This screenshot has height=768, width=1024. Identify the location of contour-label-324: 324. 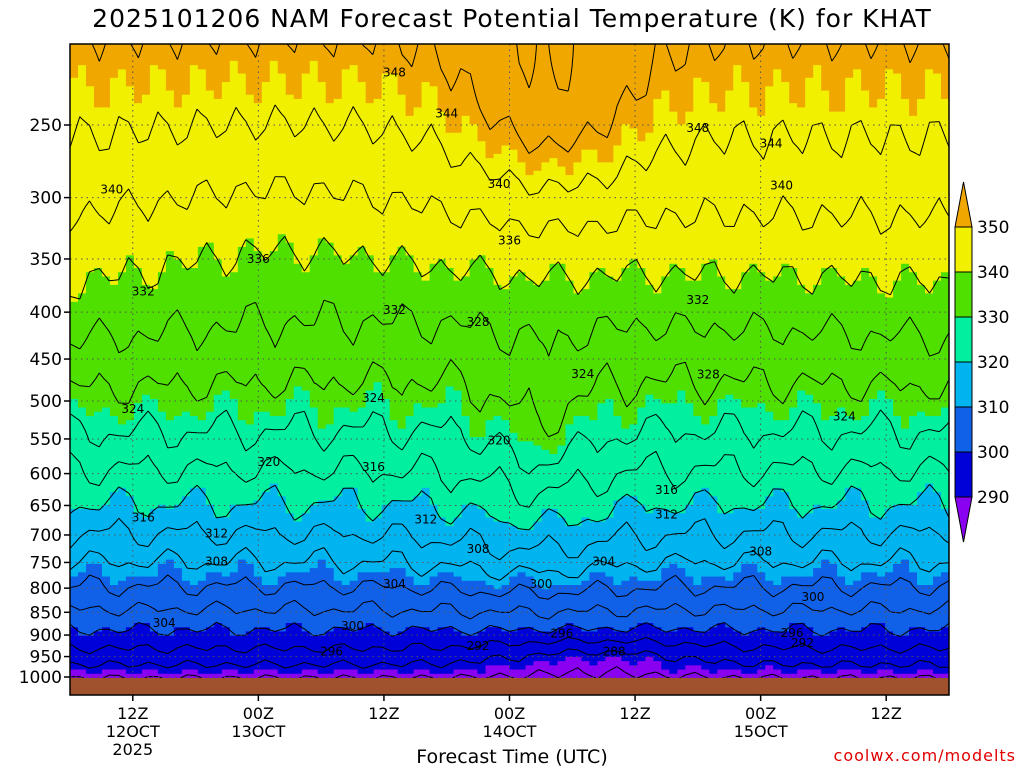
(373, 398).